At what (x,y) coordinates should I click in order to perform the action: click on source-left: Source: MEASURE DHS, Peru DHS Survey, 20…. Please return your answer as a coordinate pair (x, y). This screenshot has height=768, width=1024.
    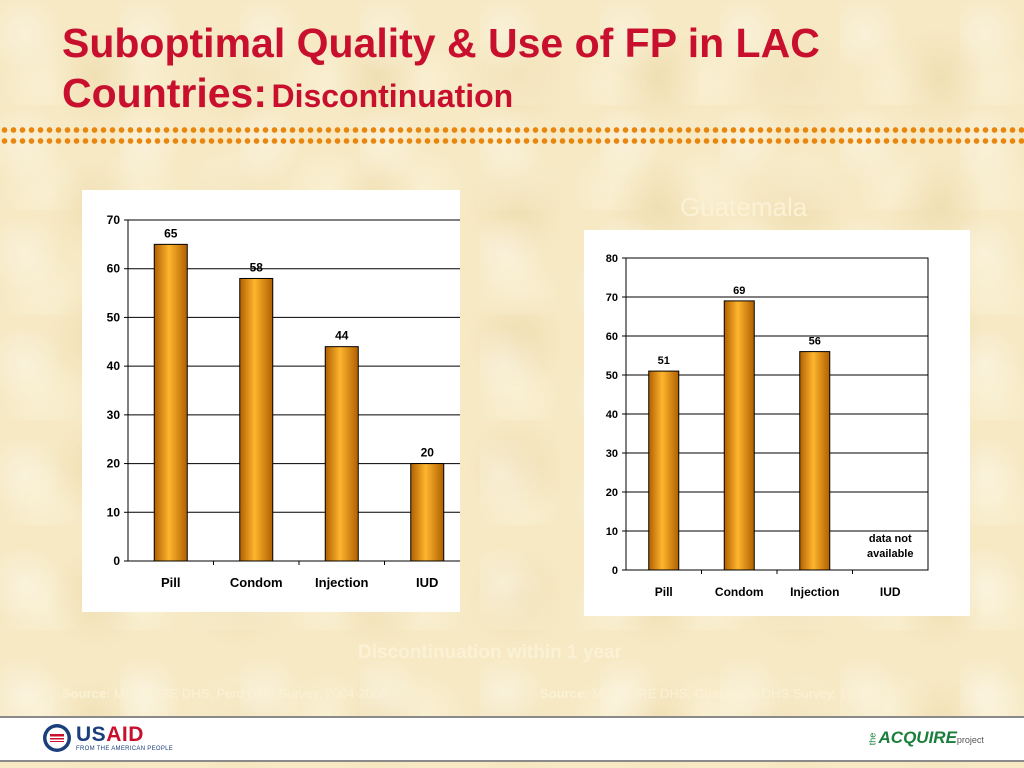
    Looking at the image, I should click on (225, 693).